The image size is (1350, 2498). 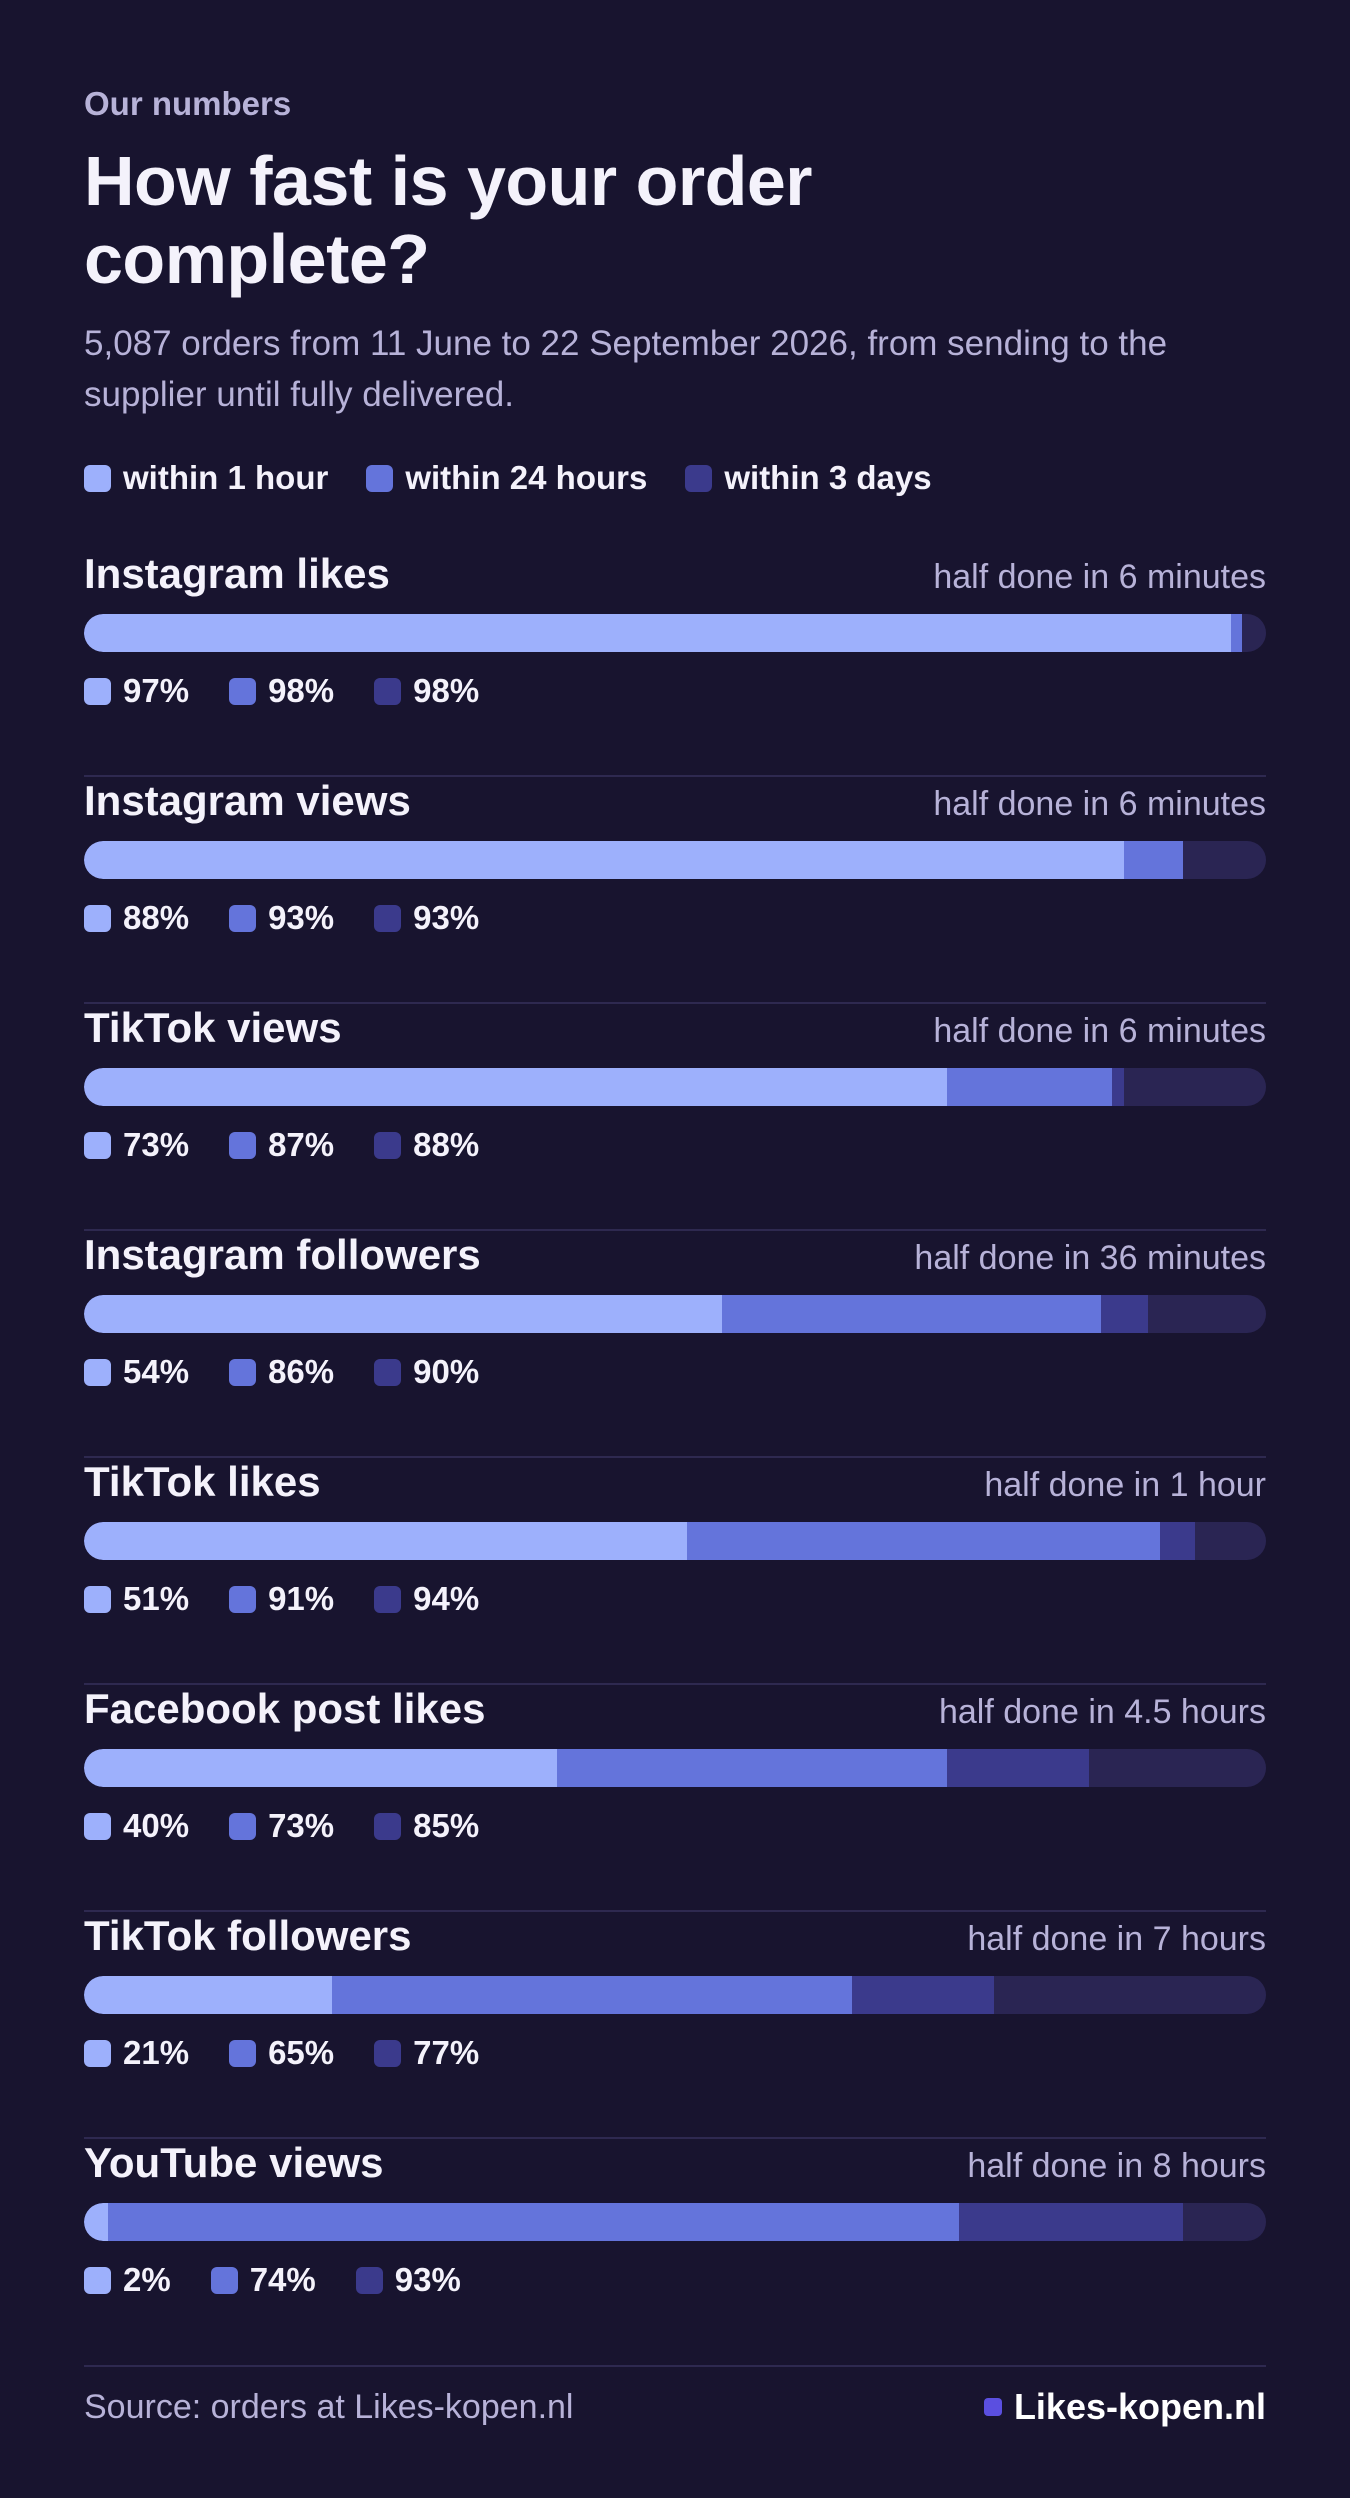 What do you see at coordinates (156, 1598) in the screenshot?
I see `value-text: 51%` at bounding box center [156, 1598].